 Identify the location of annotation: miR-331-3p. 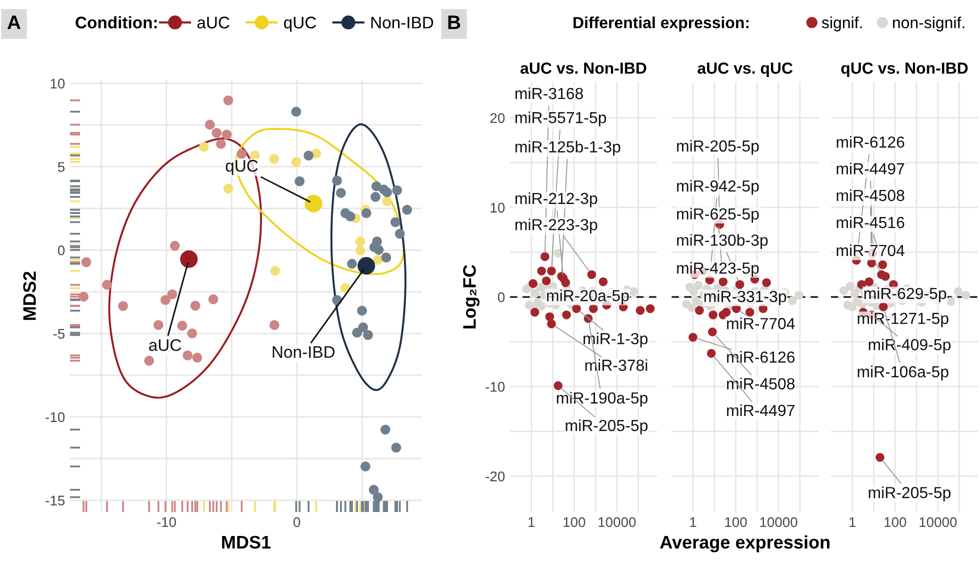
(745, 298).